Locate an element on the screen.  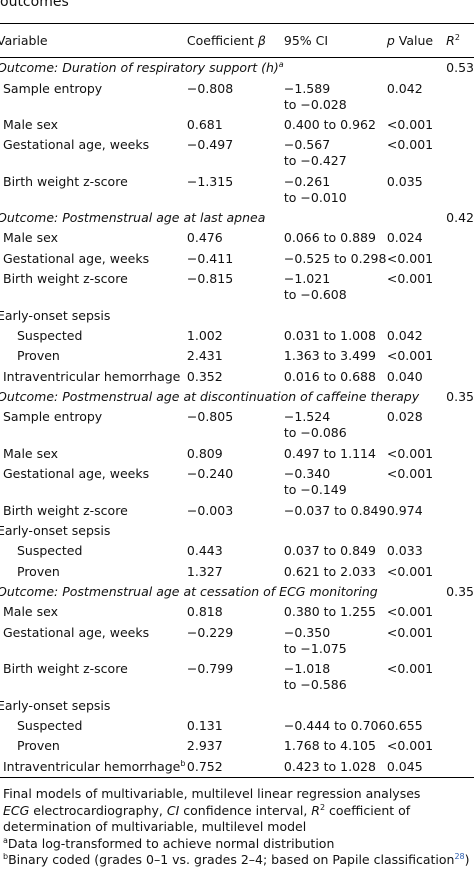
ci: 0.016 to 0.688 is located at coordinates (329, 376).